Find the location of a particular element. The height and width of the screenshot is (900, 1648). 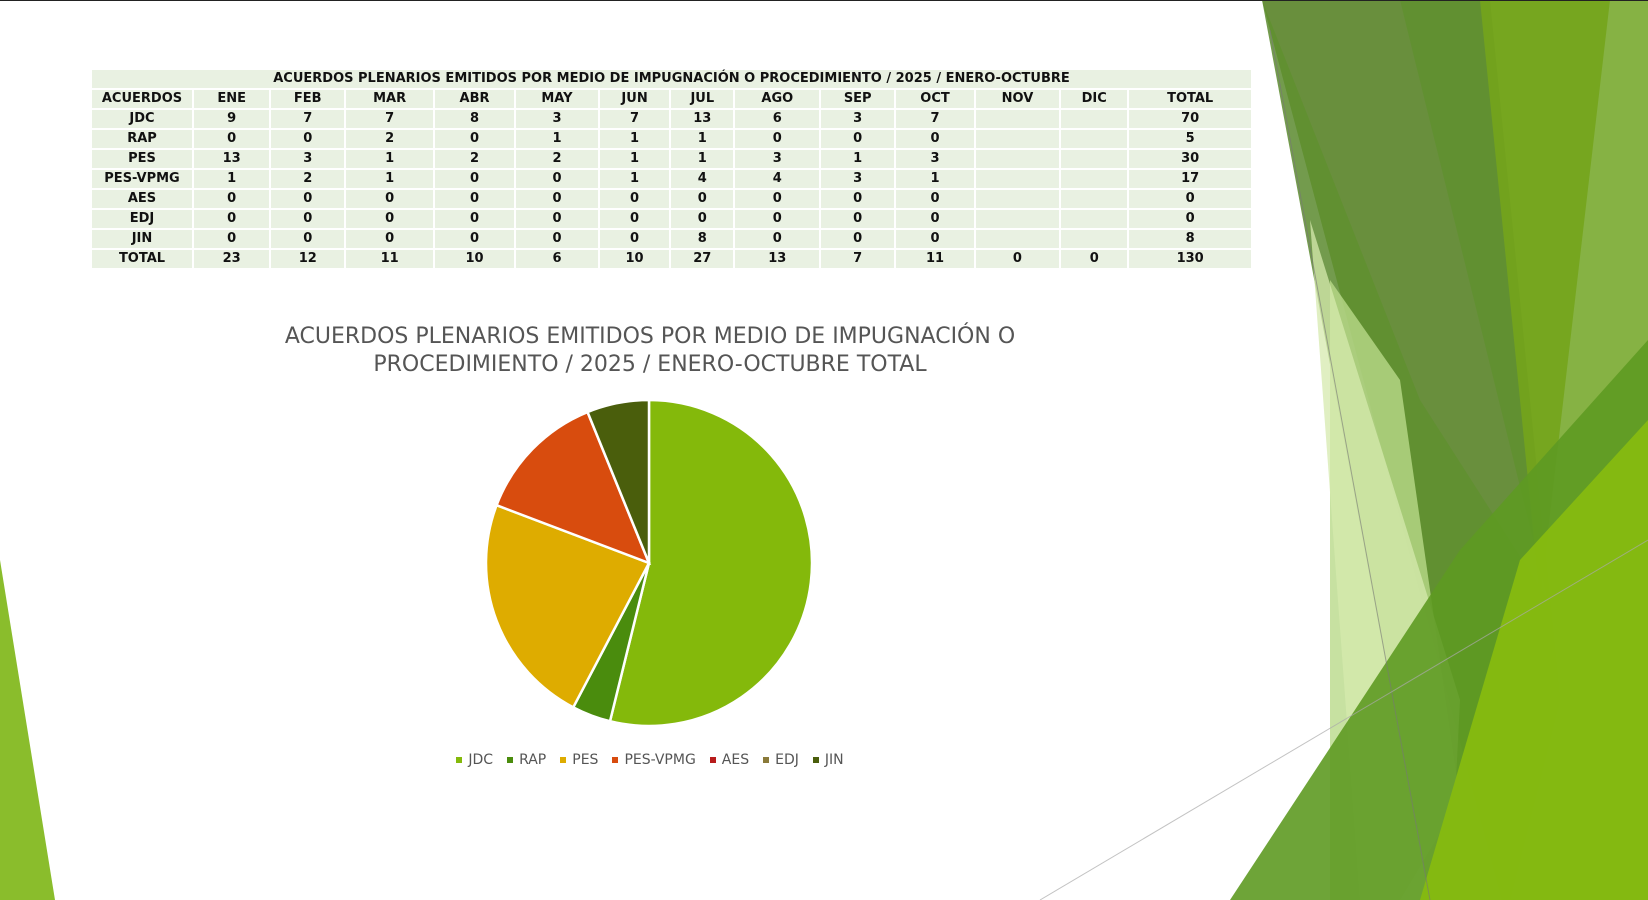

table-cell: 5 is located at coordinates (1190, 139).